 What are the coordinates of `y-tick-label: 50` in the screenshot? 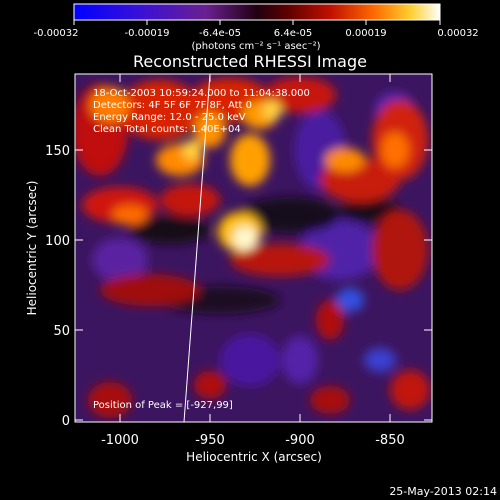 It's located at (61, 331).